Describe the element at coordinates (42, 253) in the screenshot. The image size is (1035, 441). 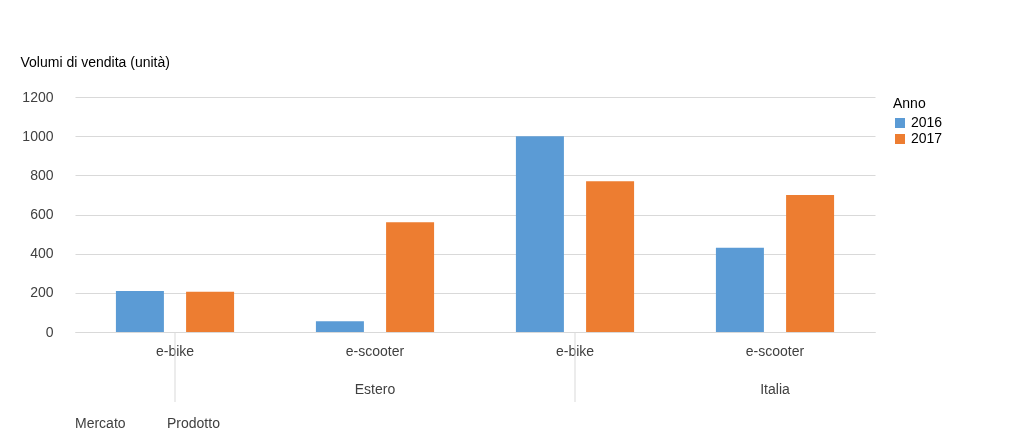
I see `y-tick-label: 400` at that location.